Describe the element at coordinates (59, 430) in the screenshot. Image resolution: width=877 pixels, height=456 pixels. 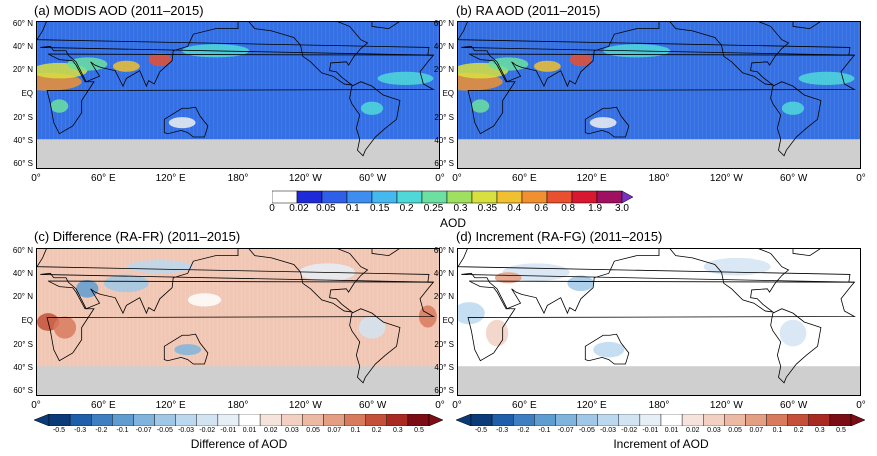
I see `difference-colorbar-tick: -0.5` at that location.